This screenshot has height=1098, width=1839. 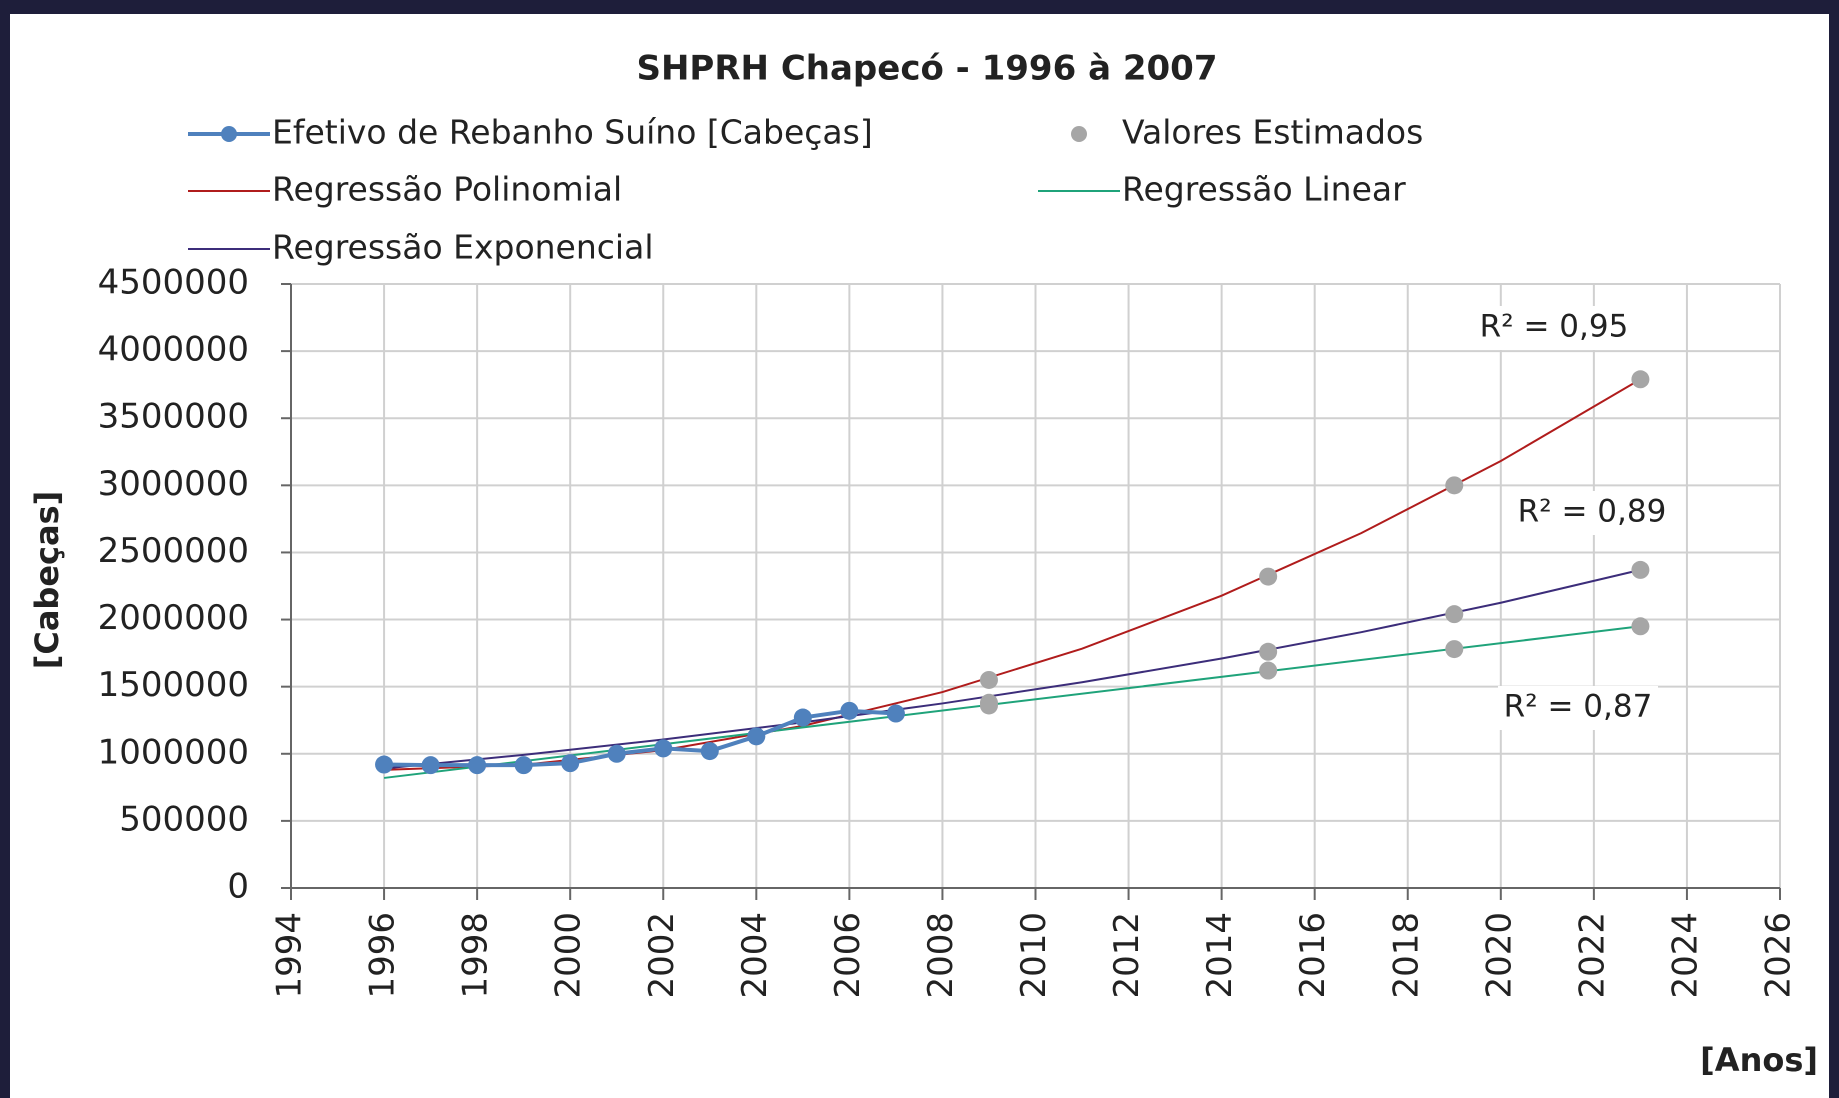 What do you see at coordinates (173, 685) in the screenshot?
I see `y-tick-label: 1500000` at bounding box center [173, 685].